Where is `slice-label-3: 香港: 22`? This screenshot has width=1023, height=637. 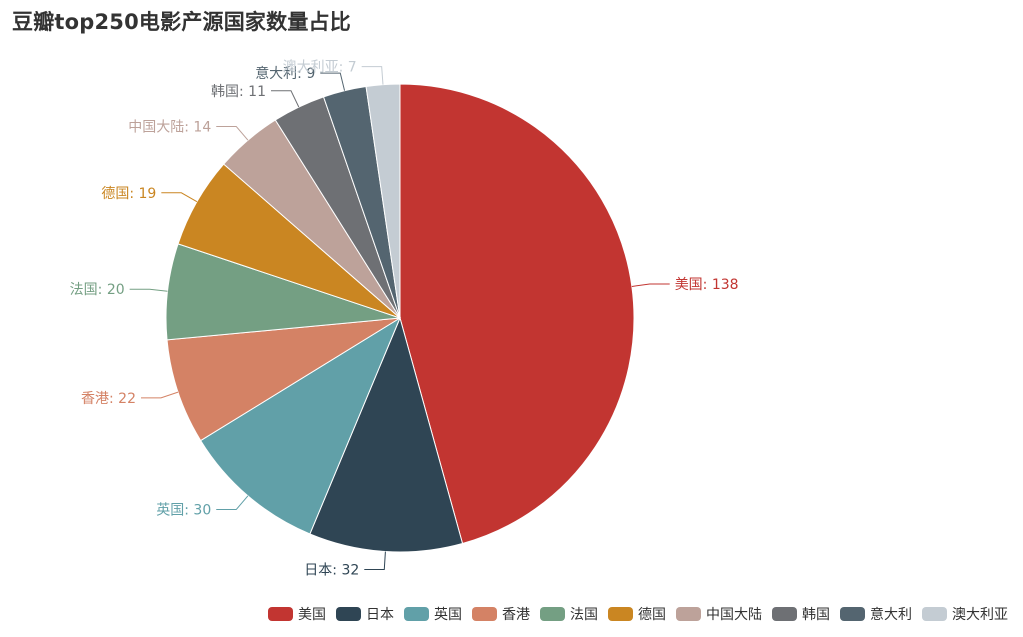 slice-label-3: 香港: 22 is located at coordinates (108, 399).